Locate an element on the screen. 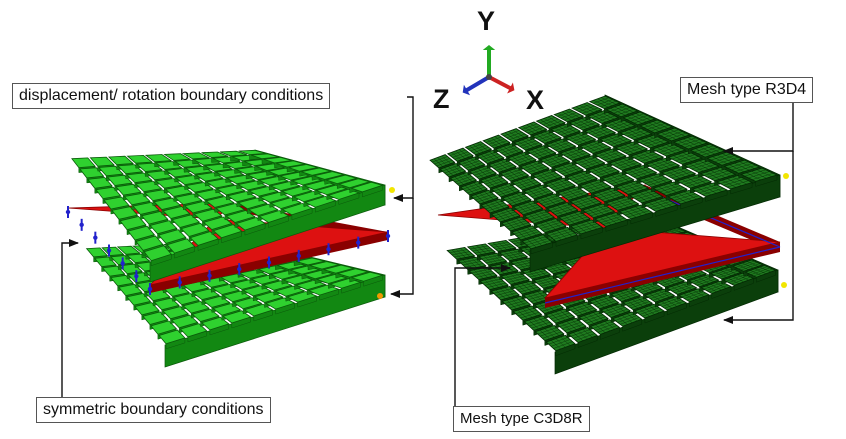 This screenshot has width=846, height=439. left-bottom-block-layer-element is located at coordinates (193, 333).